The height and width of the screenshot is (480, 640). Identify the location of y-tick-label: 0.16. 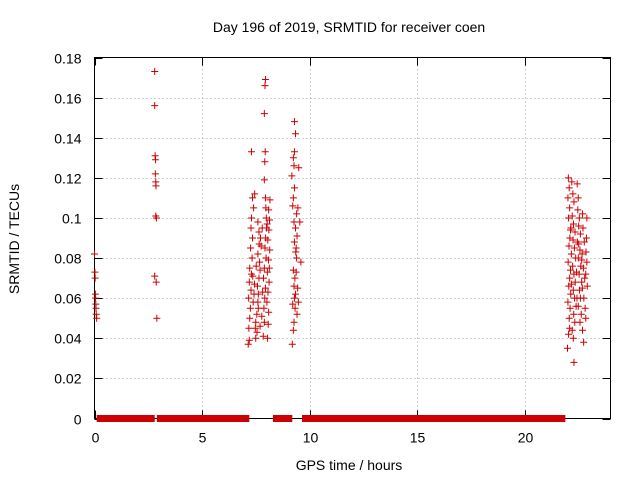
(67, 99).